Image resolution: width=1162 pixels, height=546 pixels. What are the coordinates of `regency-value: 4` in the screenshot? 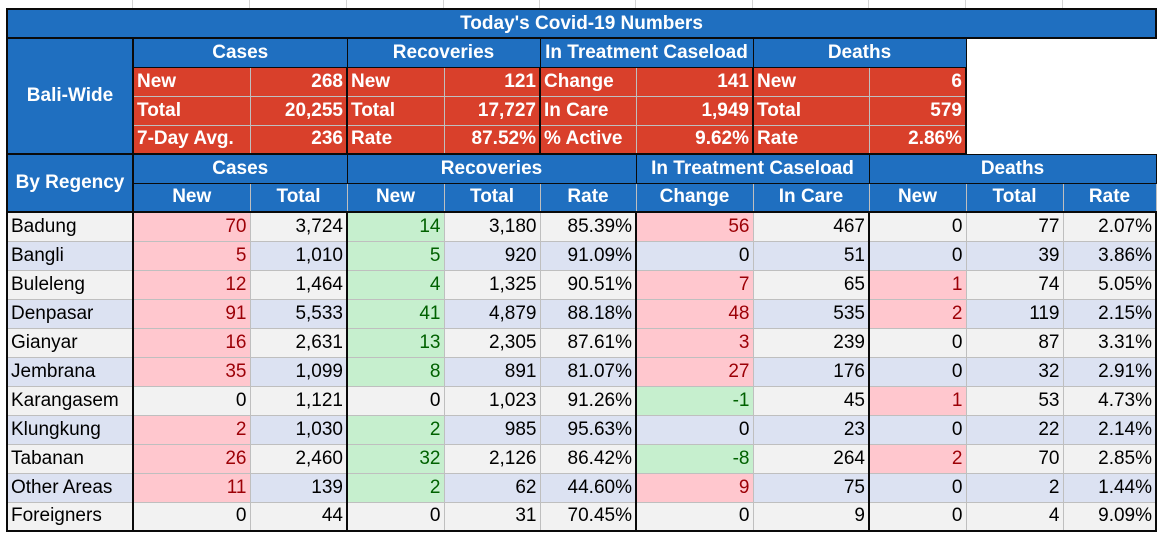 It's located at (1014, 516).